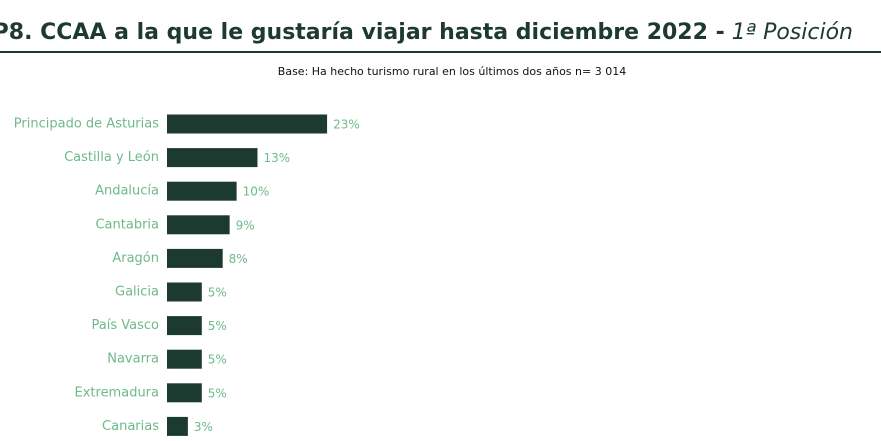 Image resolution: width=881 pixels, height=441 pixels. Describe the element at coordinates (130, 426) in the screenshot. I see `category-label: Canarias` at that location.